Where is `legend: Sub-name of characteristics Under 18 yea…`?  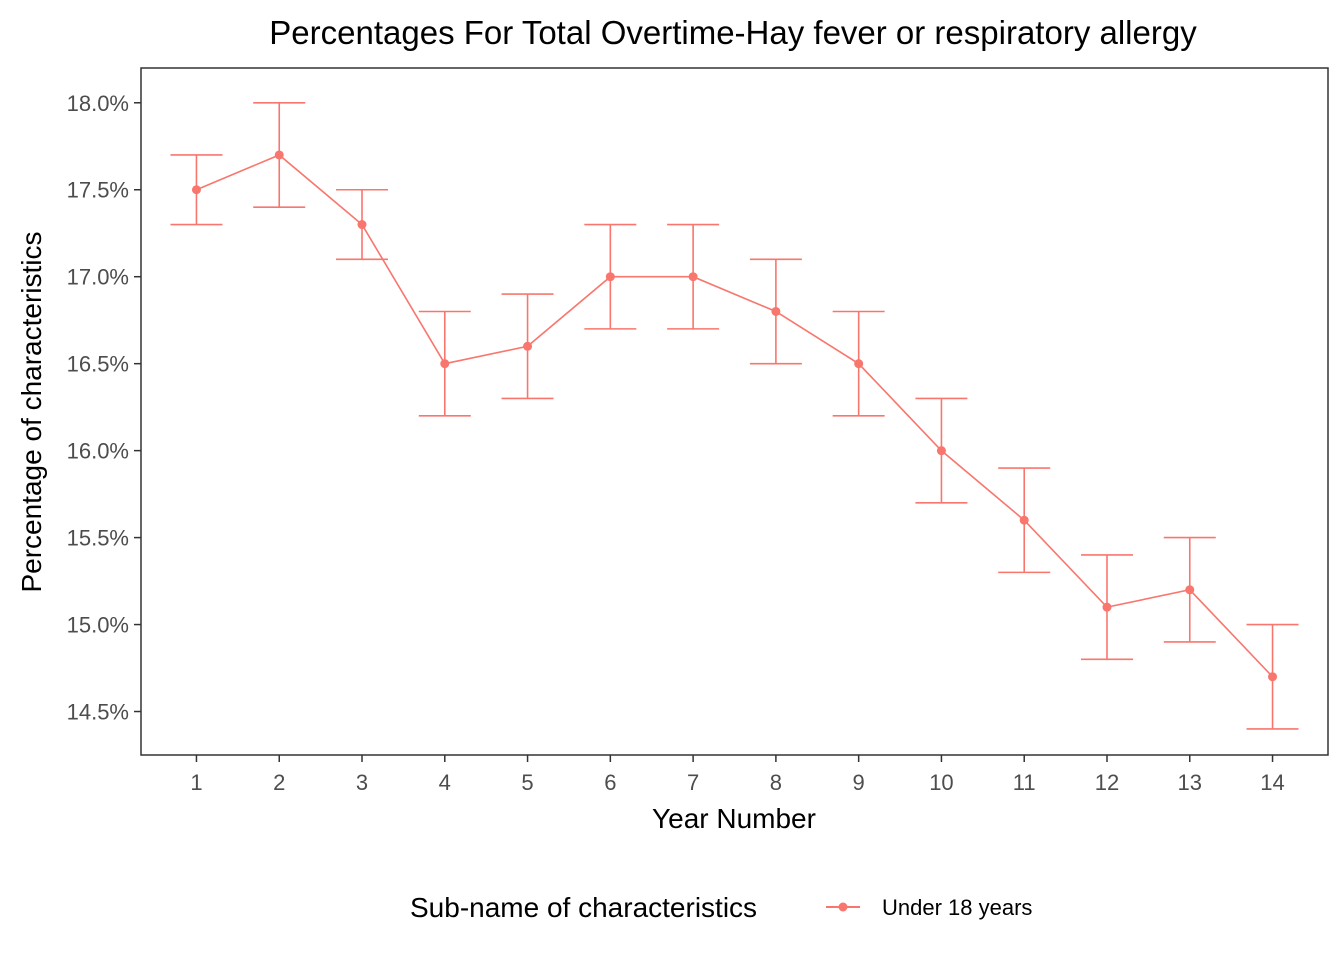 legend: Sub-name of characteristics Under 18 yea… is located at coordinates (721, 907).